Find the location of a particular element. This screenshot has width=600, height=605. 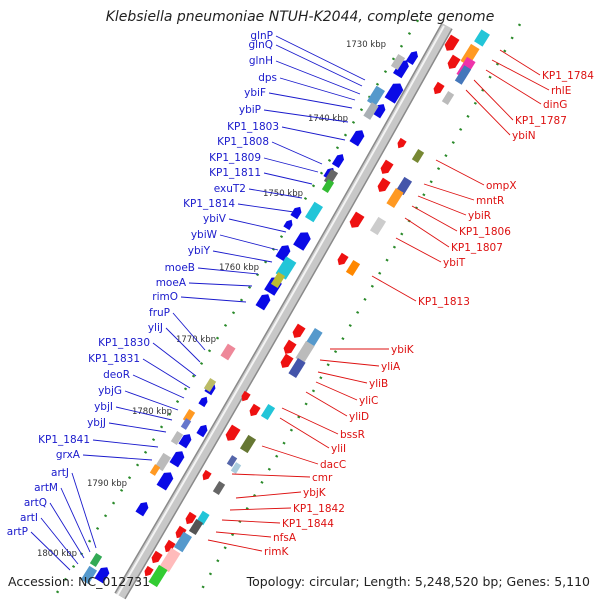

leader-line-exut2 is located at coordinates (275, 193).